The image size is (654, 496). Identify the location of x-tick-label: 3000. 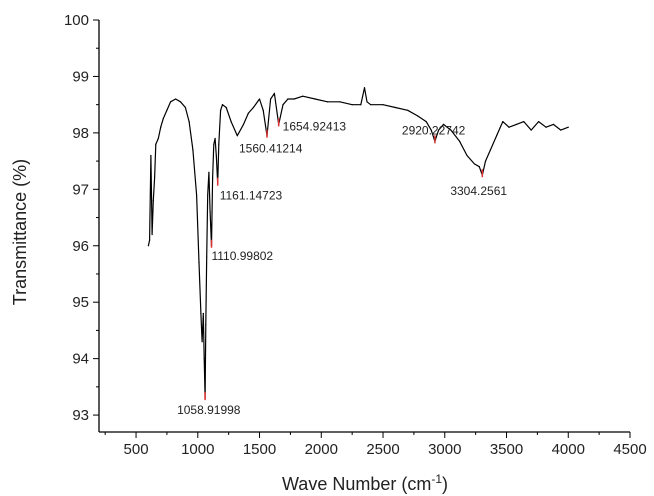
(444, 449).